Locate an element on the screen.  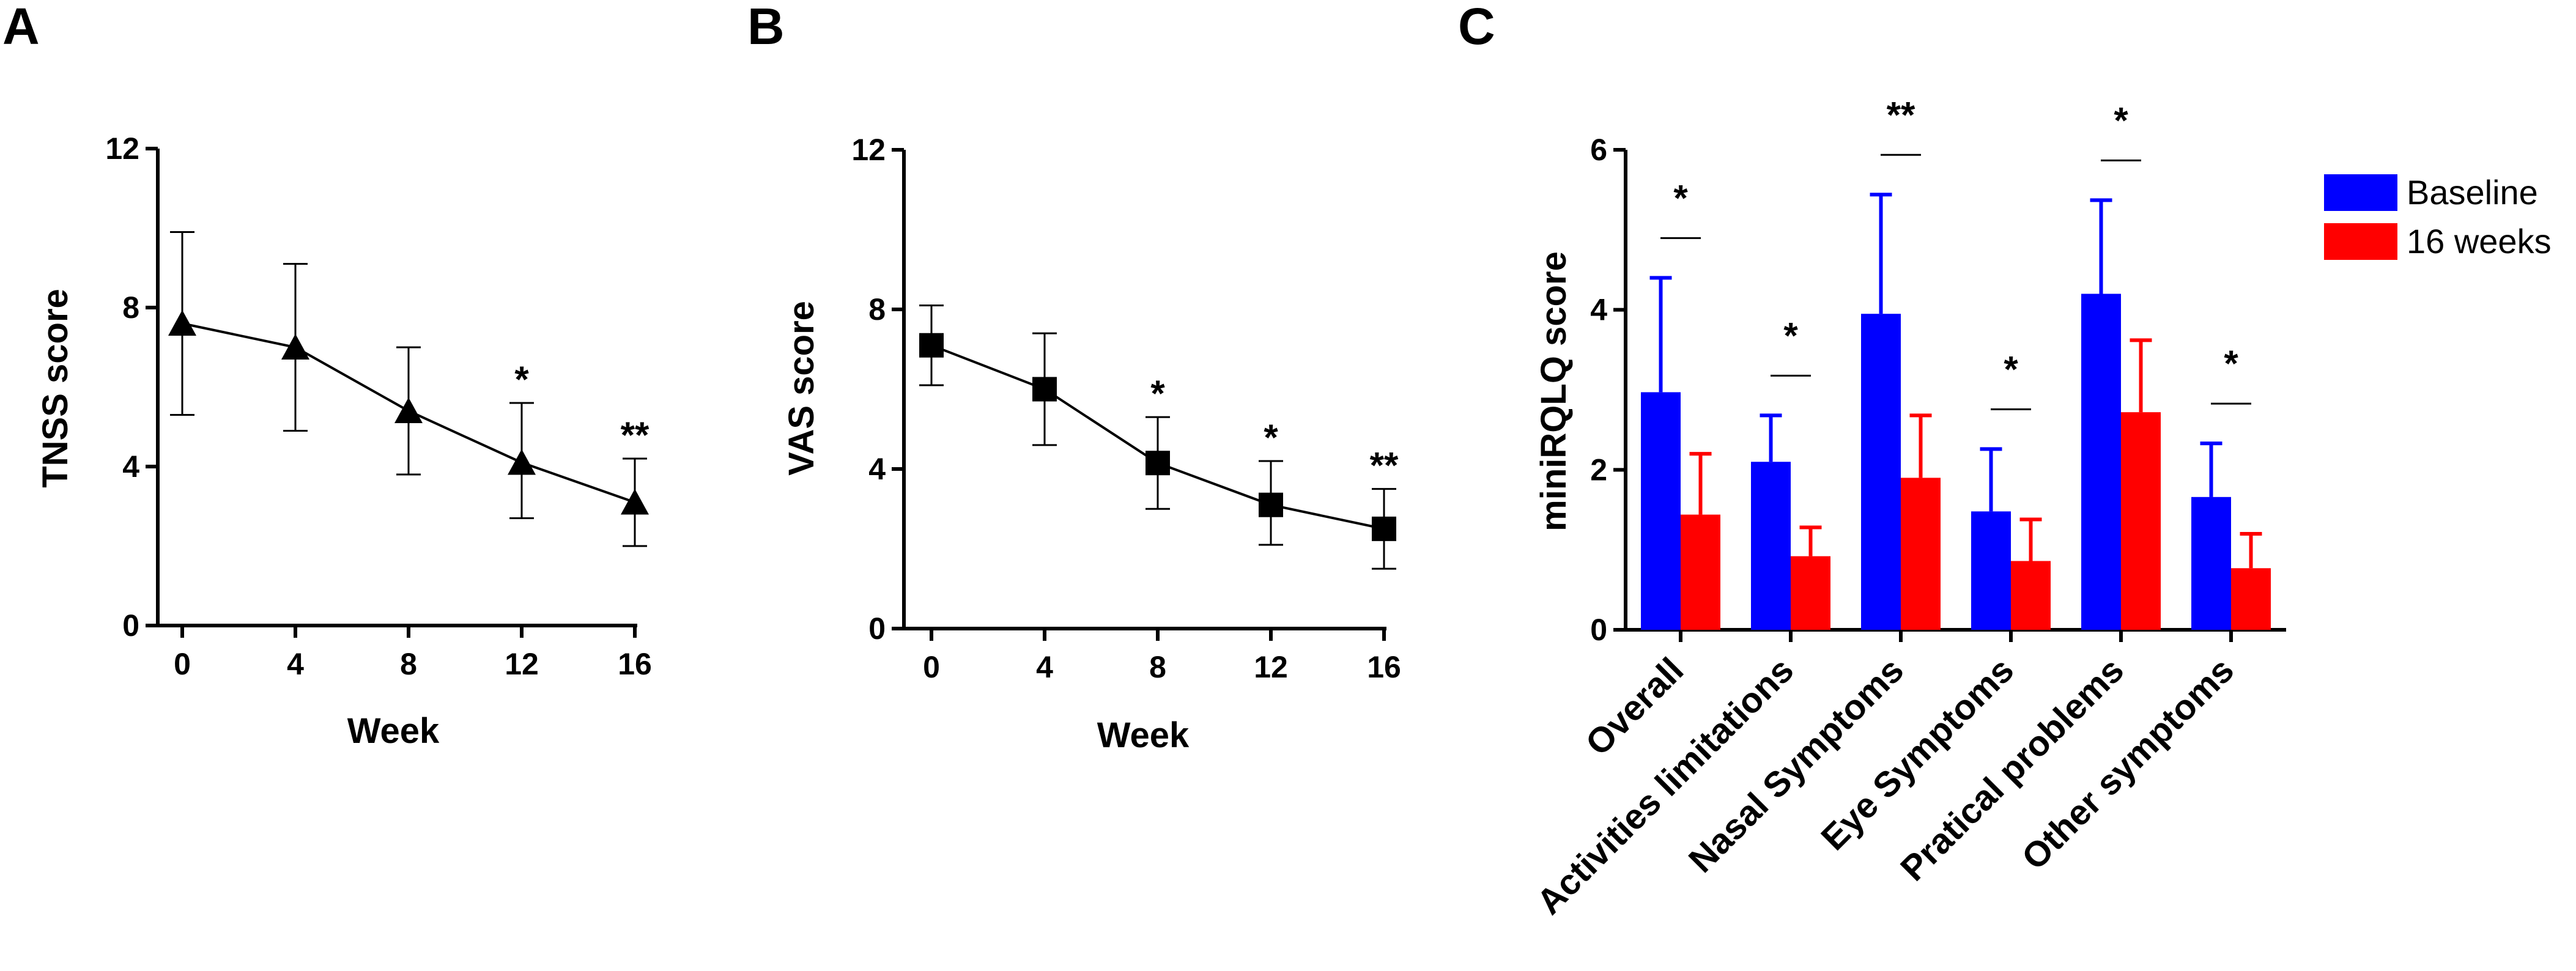
y-tick-label-c: 4 is located at coordinates (1598, 310).